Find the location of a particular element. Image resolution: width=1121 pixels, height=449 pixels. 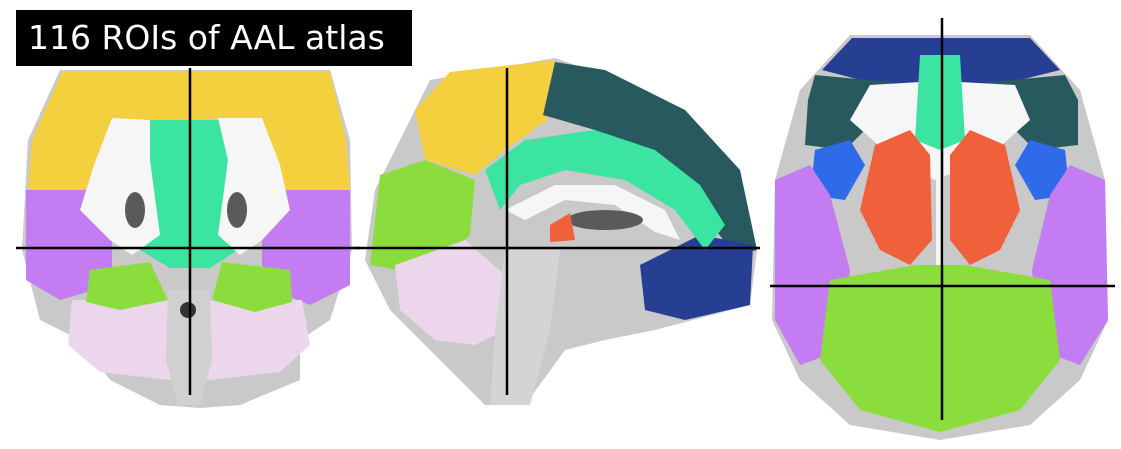

sagittal-orbital-navy is located at coordinates (696, 277).